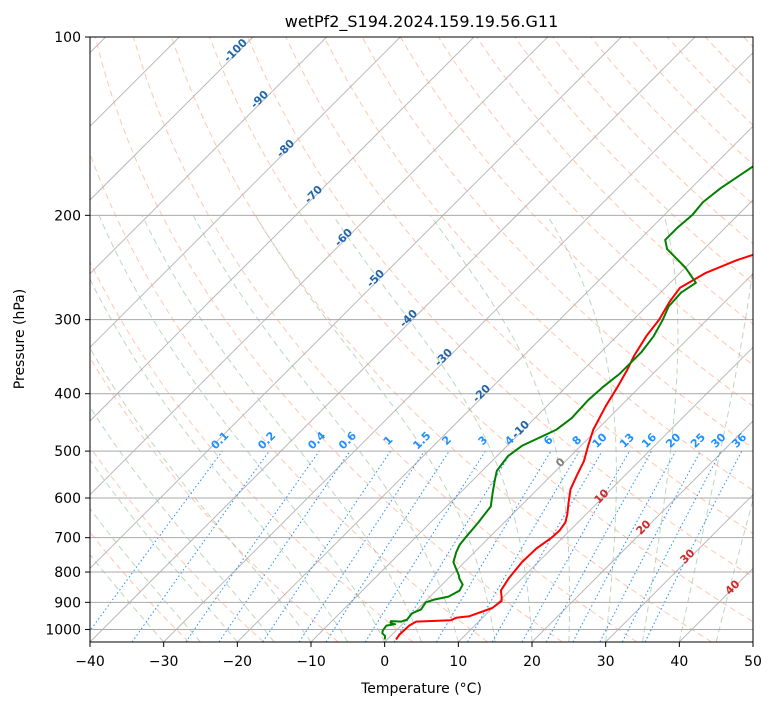 This screenshot has height=708, width=775. I want to click on y-tick-label: 800, so click(67, 573).